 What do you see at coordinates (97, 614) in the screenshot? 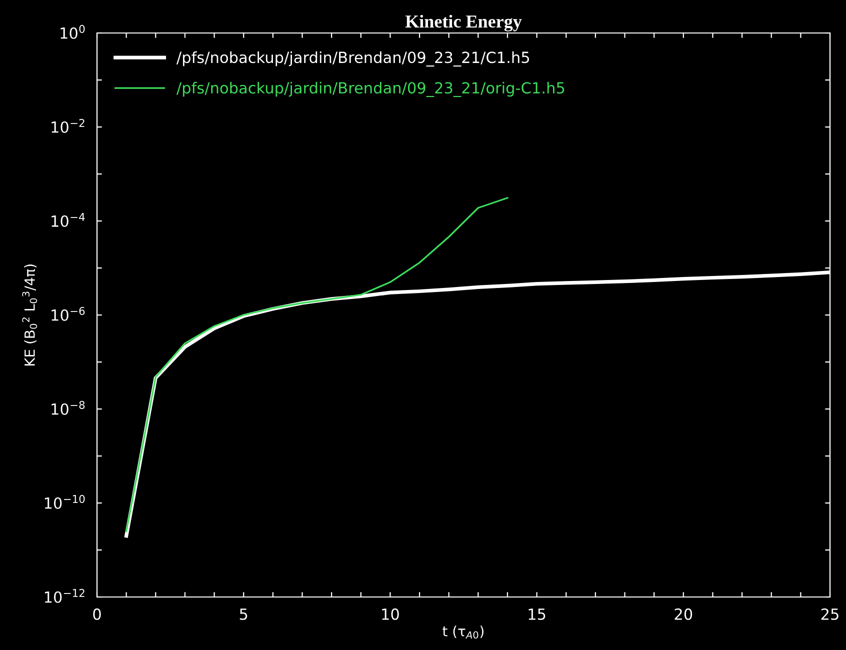
I see `x-tick-label: 0` at bounding box center [97, 614].